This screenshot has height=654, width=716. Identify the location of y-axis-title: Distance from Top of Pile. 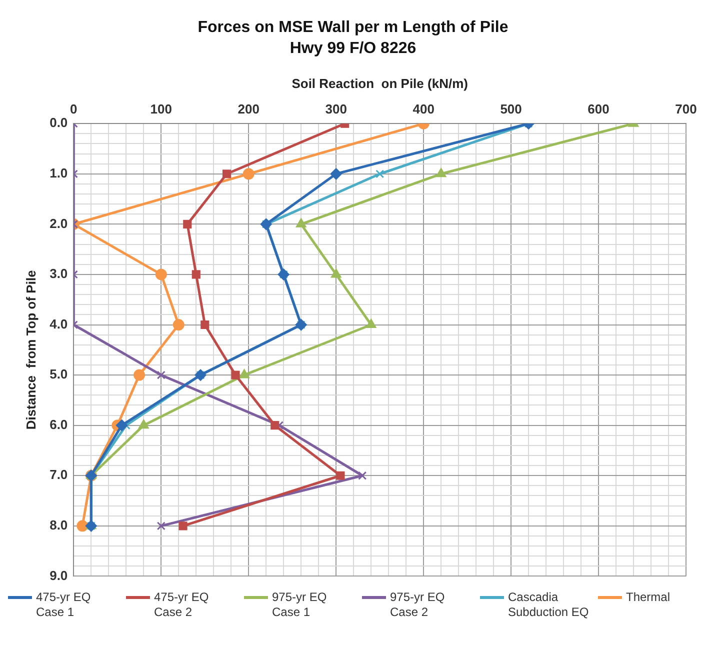
(30, 350).